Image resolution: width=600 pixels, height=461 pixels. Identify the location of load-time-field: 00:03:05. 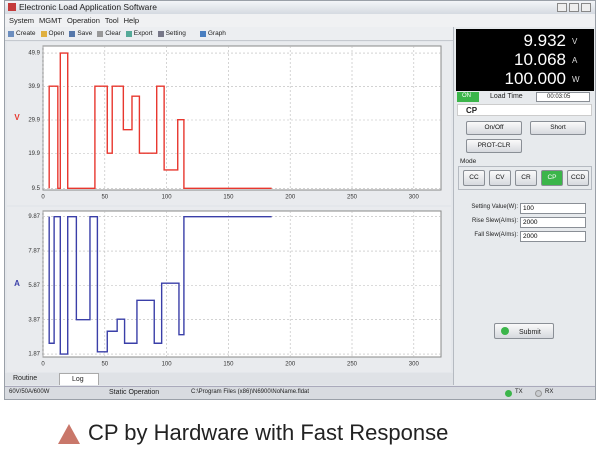
(563, 97).